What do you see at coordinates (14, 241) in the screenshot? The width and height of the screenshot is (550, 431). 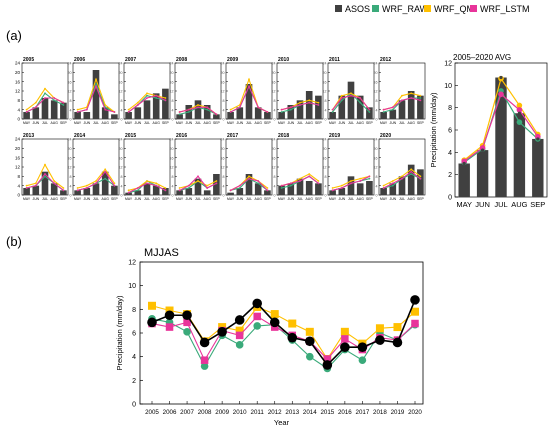 I see `panel-label-b: (b)` at bounding box center [14, 241].